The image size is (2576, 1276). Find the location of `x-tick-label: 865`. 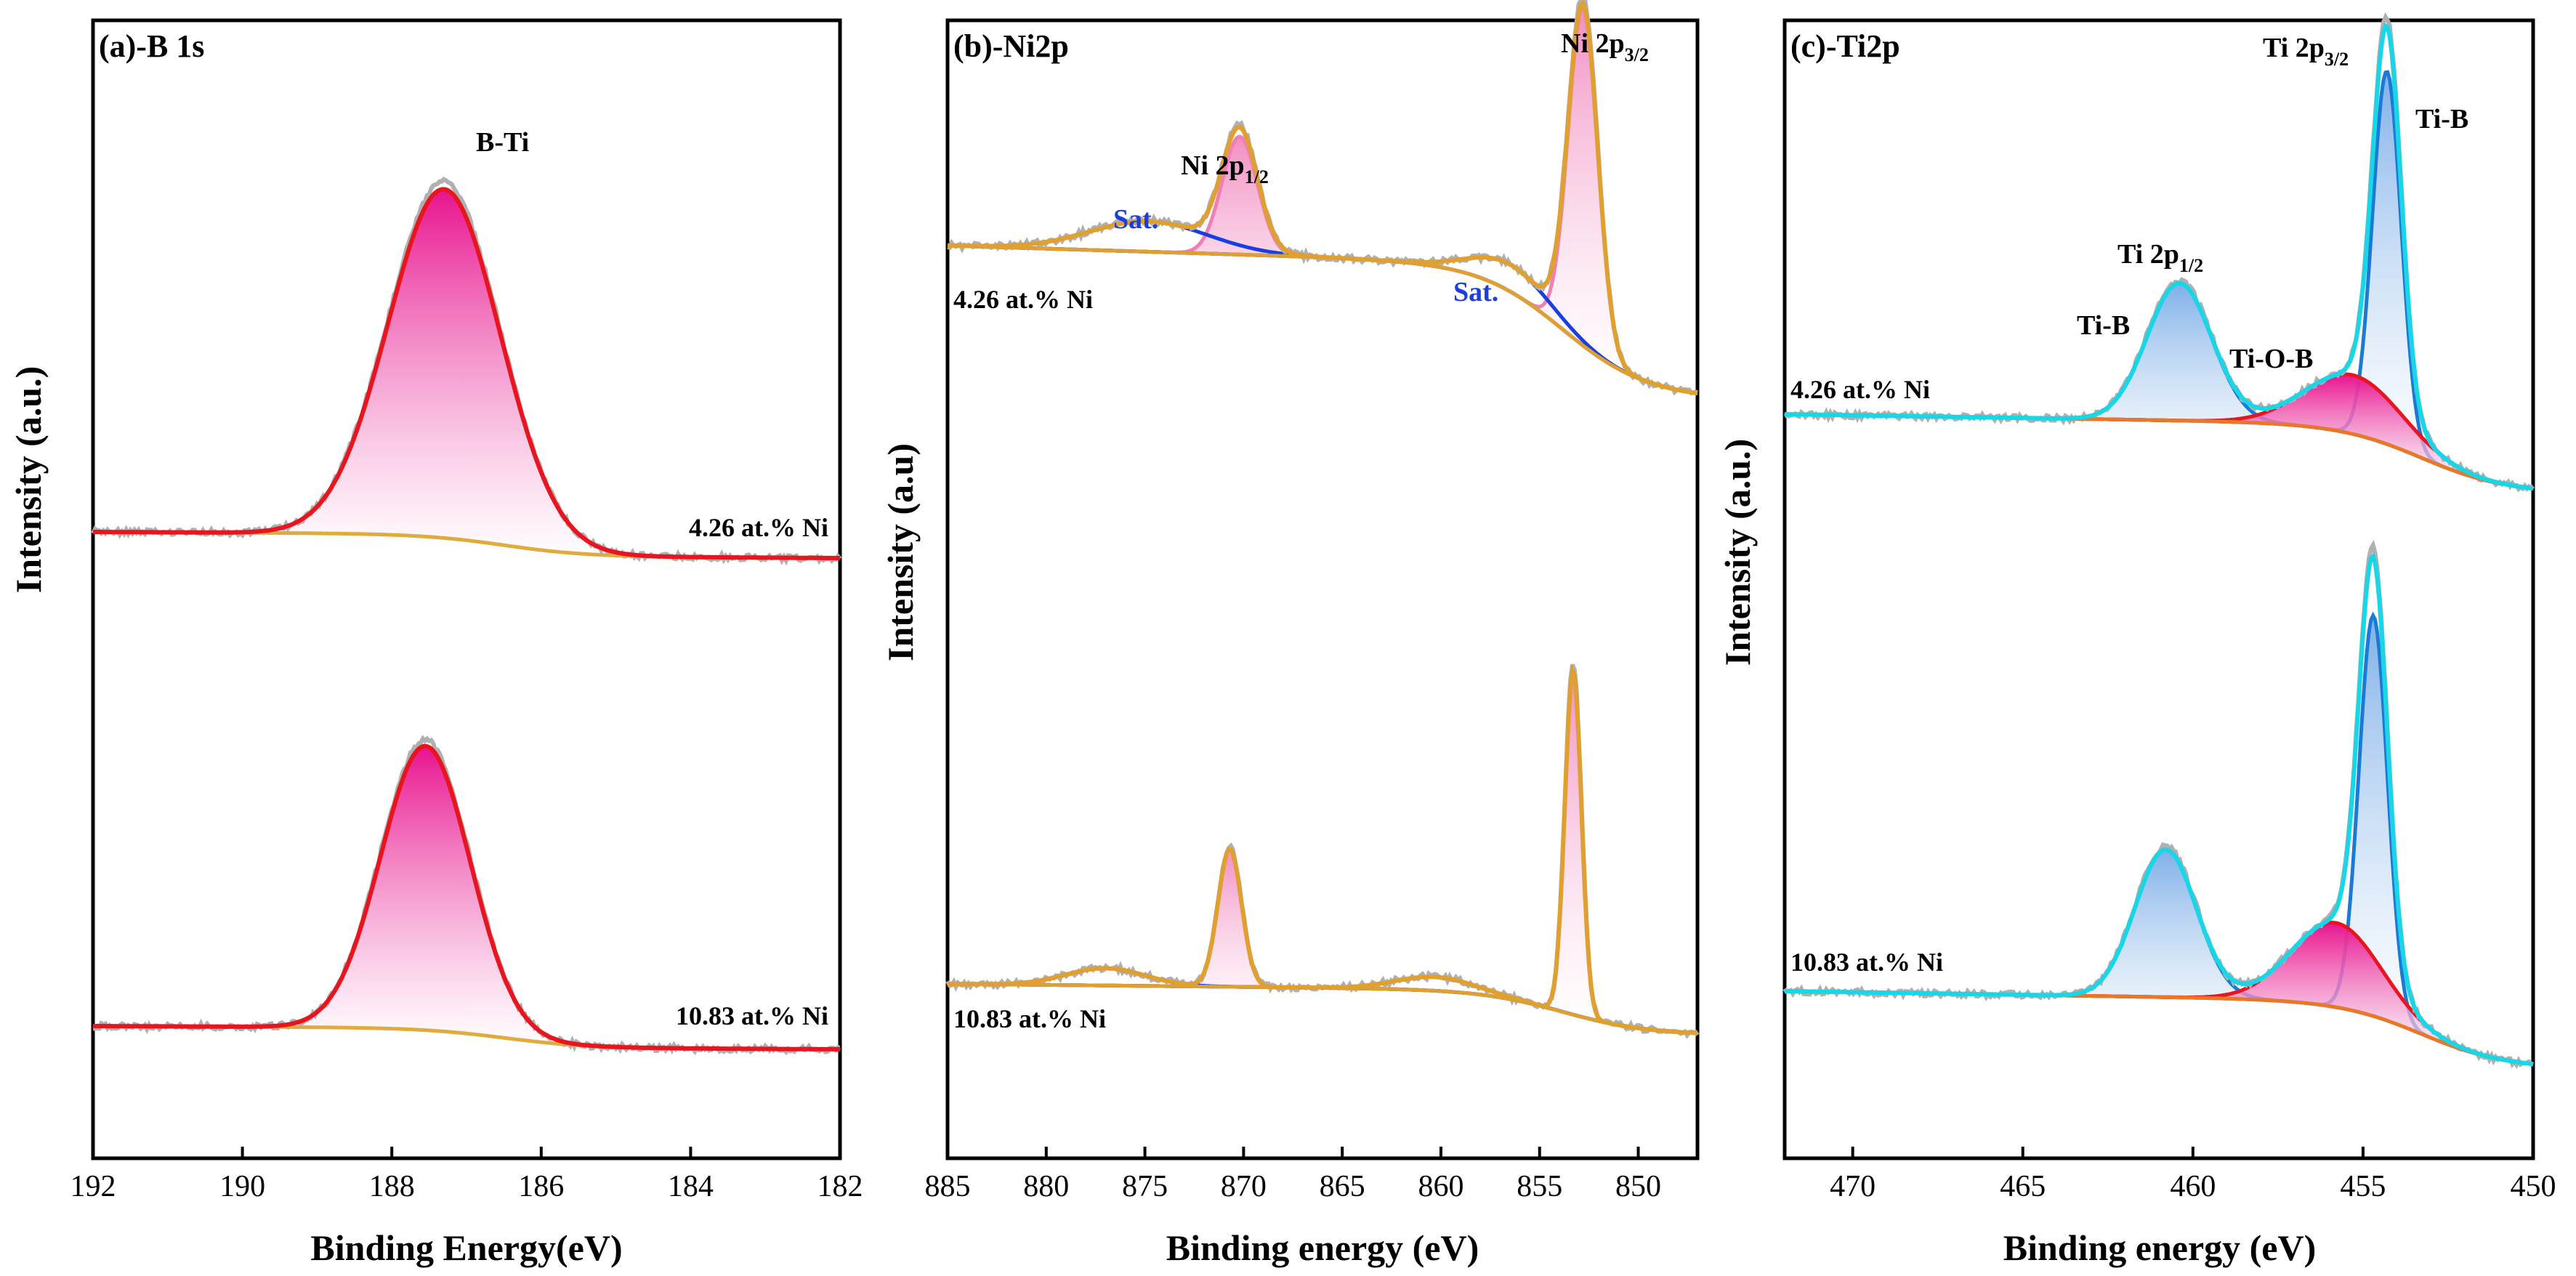

x-tick-label: 865 is located at coordinates (1343, 1186).